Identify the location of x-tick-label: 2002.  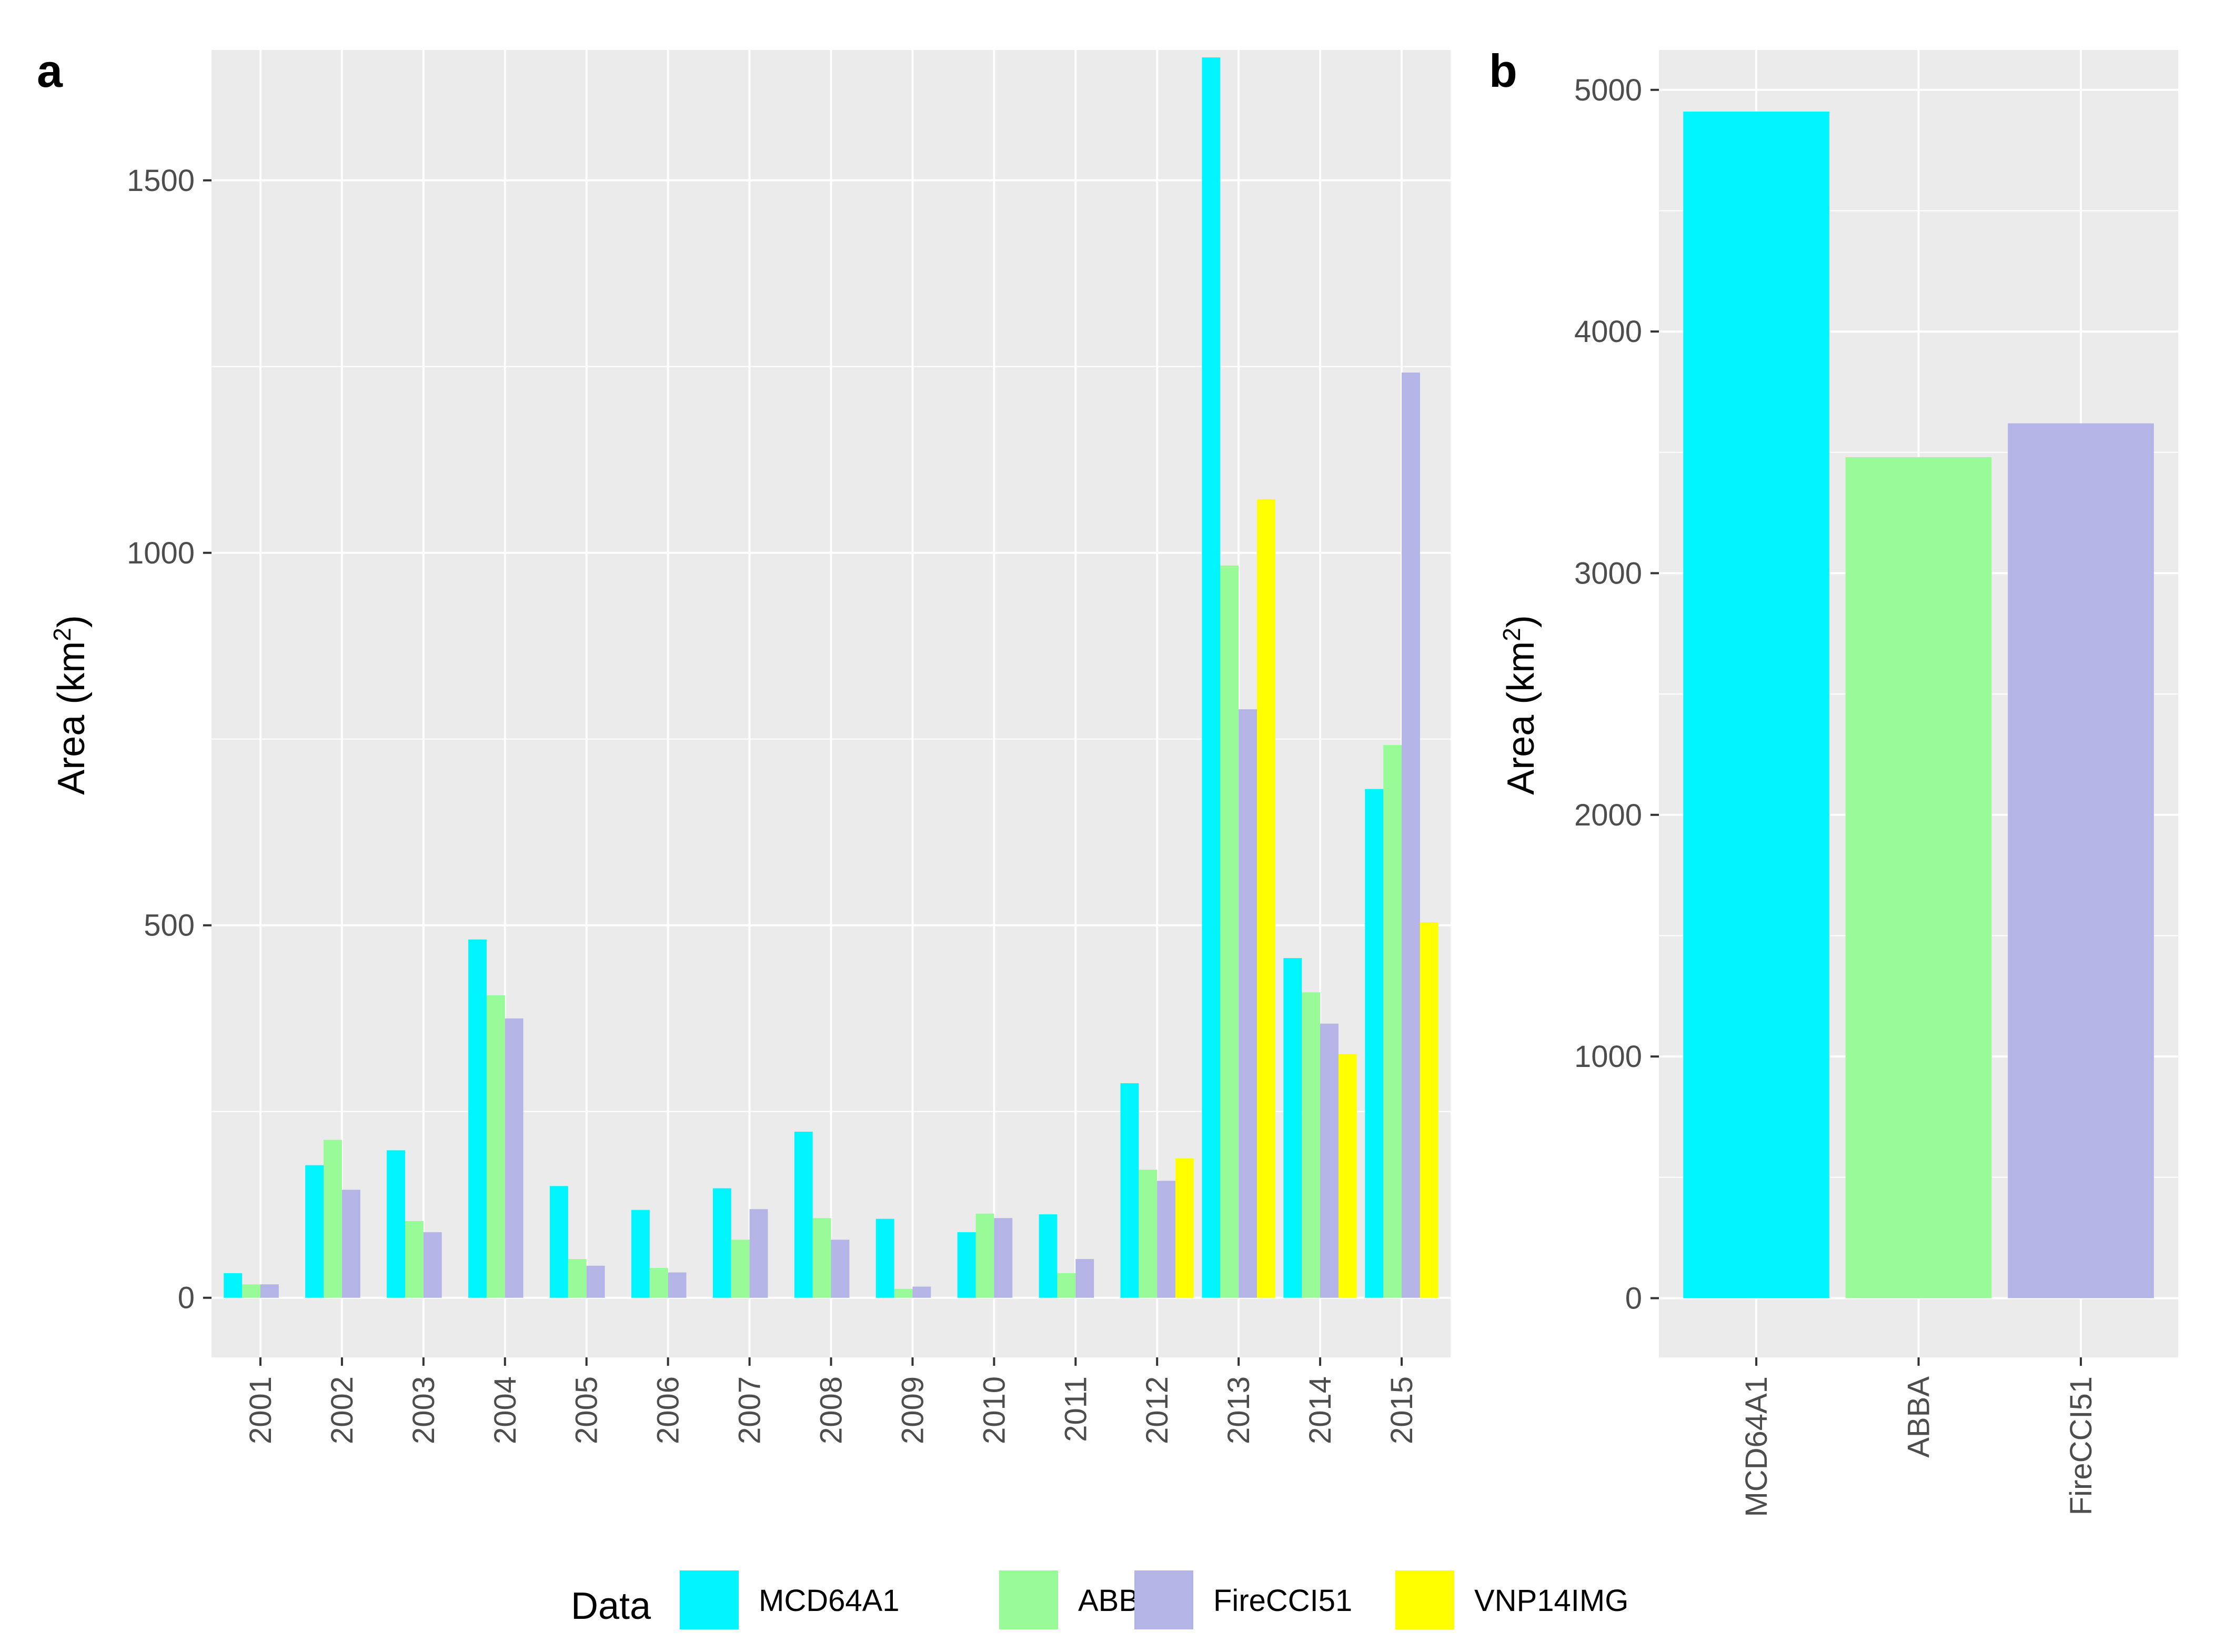
(342, 1410).